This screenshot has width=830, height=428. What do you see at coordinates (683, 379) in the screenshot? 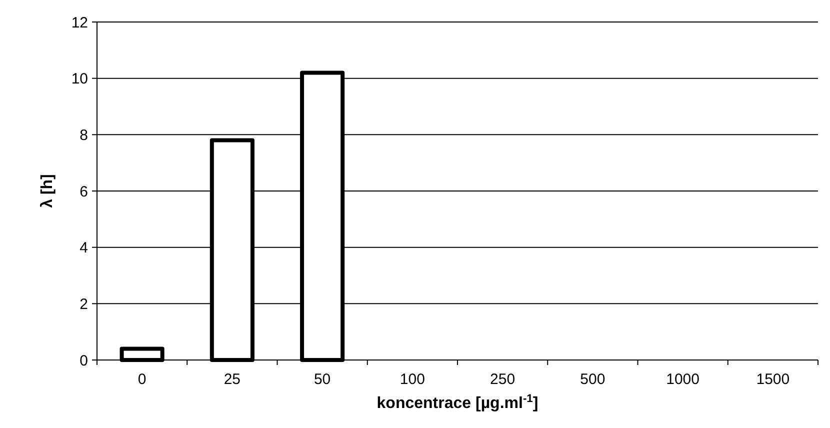
I see `x-tick-label: 1000` at bounding box center [683, 379].